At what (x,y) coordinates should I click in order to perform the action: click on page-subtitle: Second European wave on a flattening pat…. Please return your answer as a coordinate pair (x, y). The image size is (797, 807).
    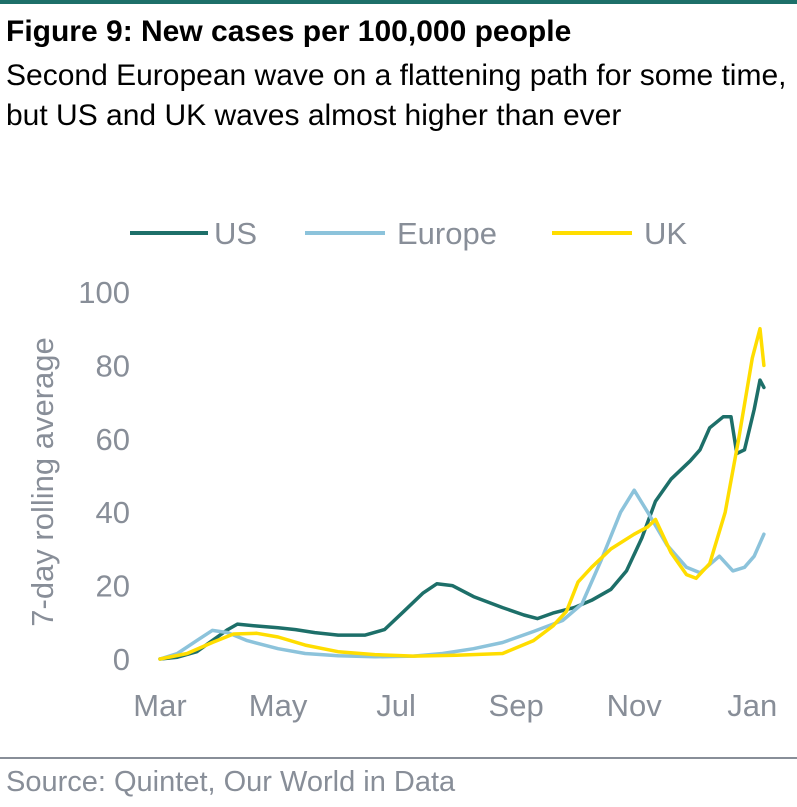
    Looking at the image, I should click on (396, 95).